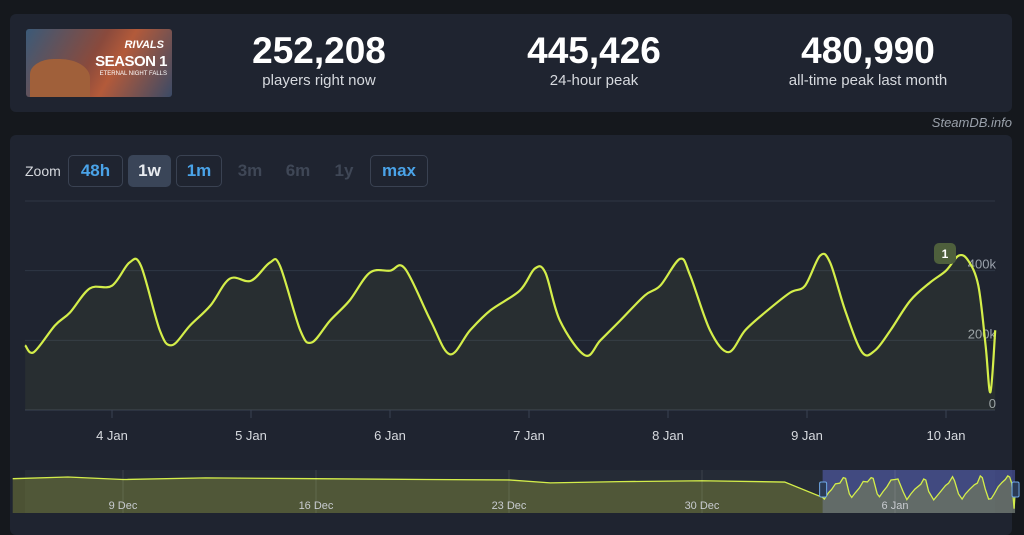 This screenshot has width=1024, height=535. Describe the element at coordinates (529, 435) in the screenshot. I see `x-tick-label: 7 Jan` at that location.